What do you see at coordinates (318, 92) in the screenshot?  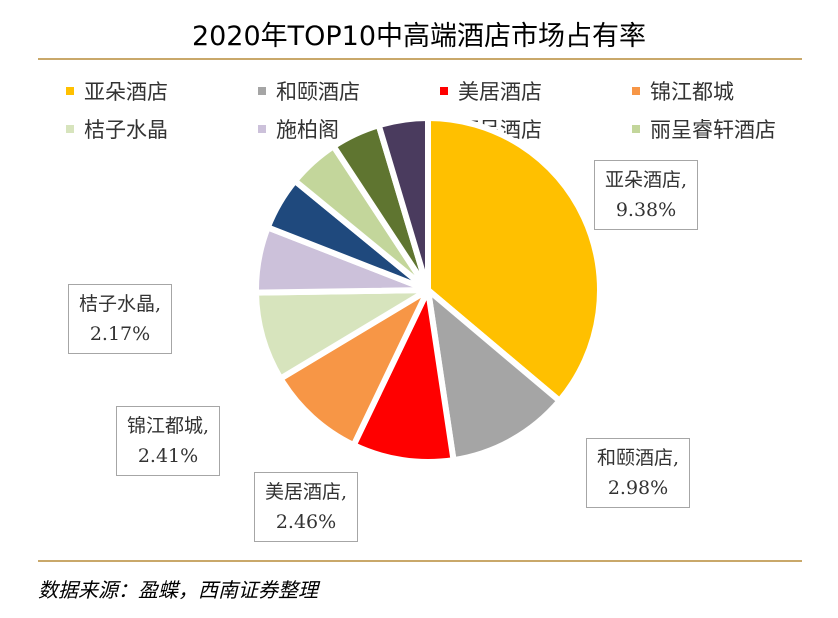 I see `legend-label: 和颐酒店` at bounding box center [318, 92].